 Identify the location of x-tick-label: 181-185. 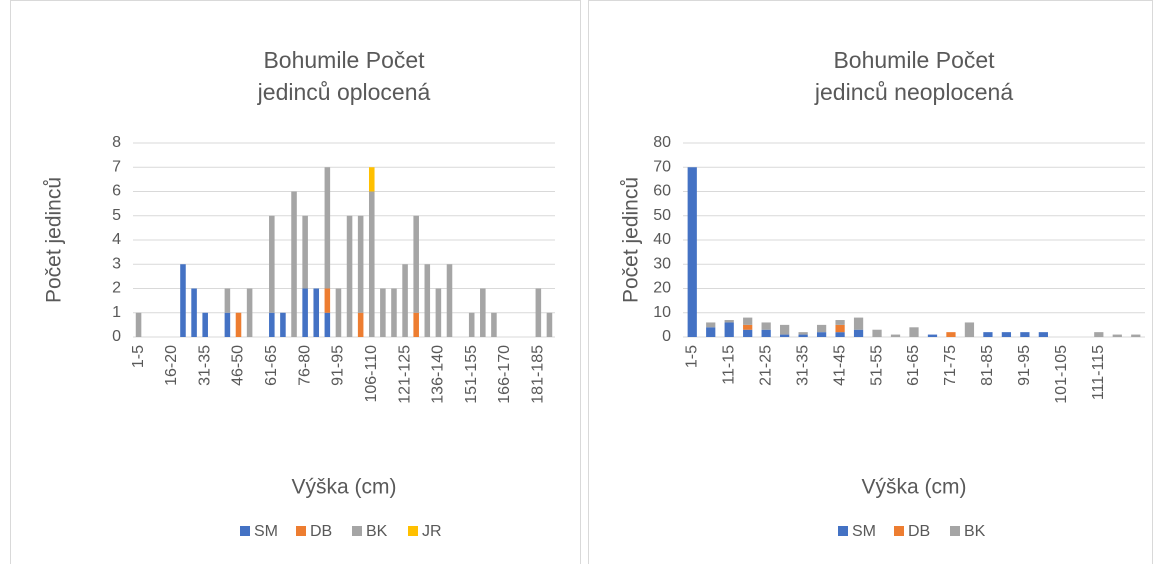
(538, 374).